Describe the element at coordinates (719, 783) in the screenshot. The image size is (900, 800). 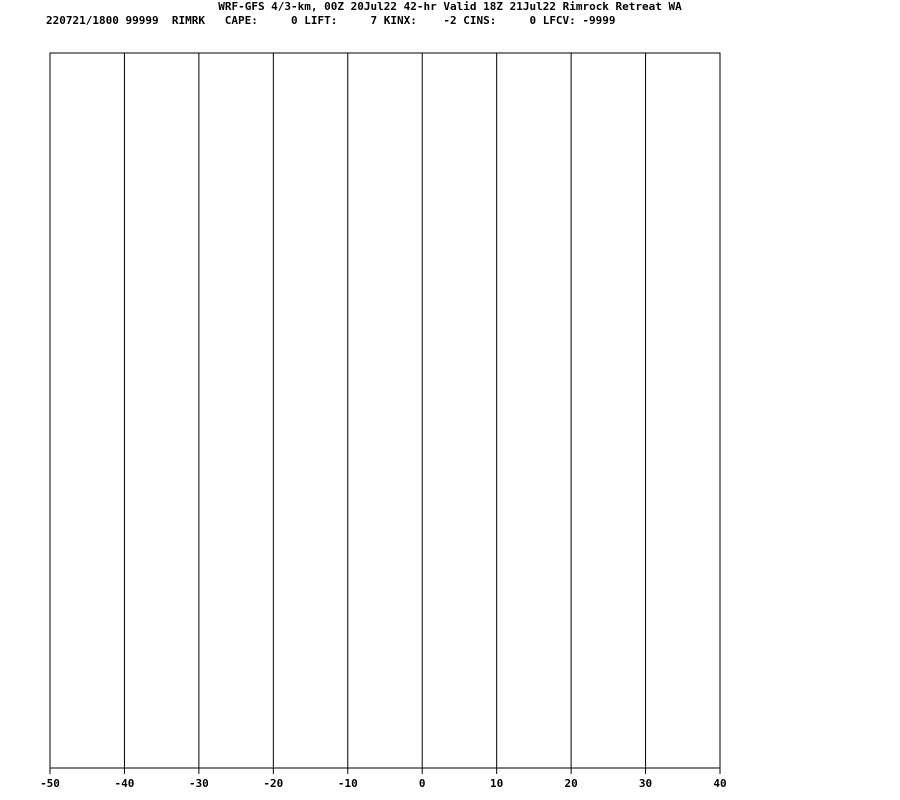
I see `x-tick-label: 40` at that location.